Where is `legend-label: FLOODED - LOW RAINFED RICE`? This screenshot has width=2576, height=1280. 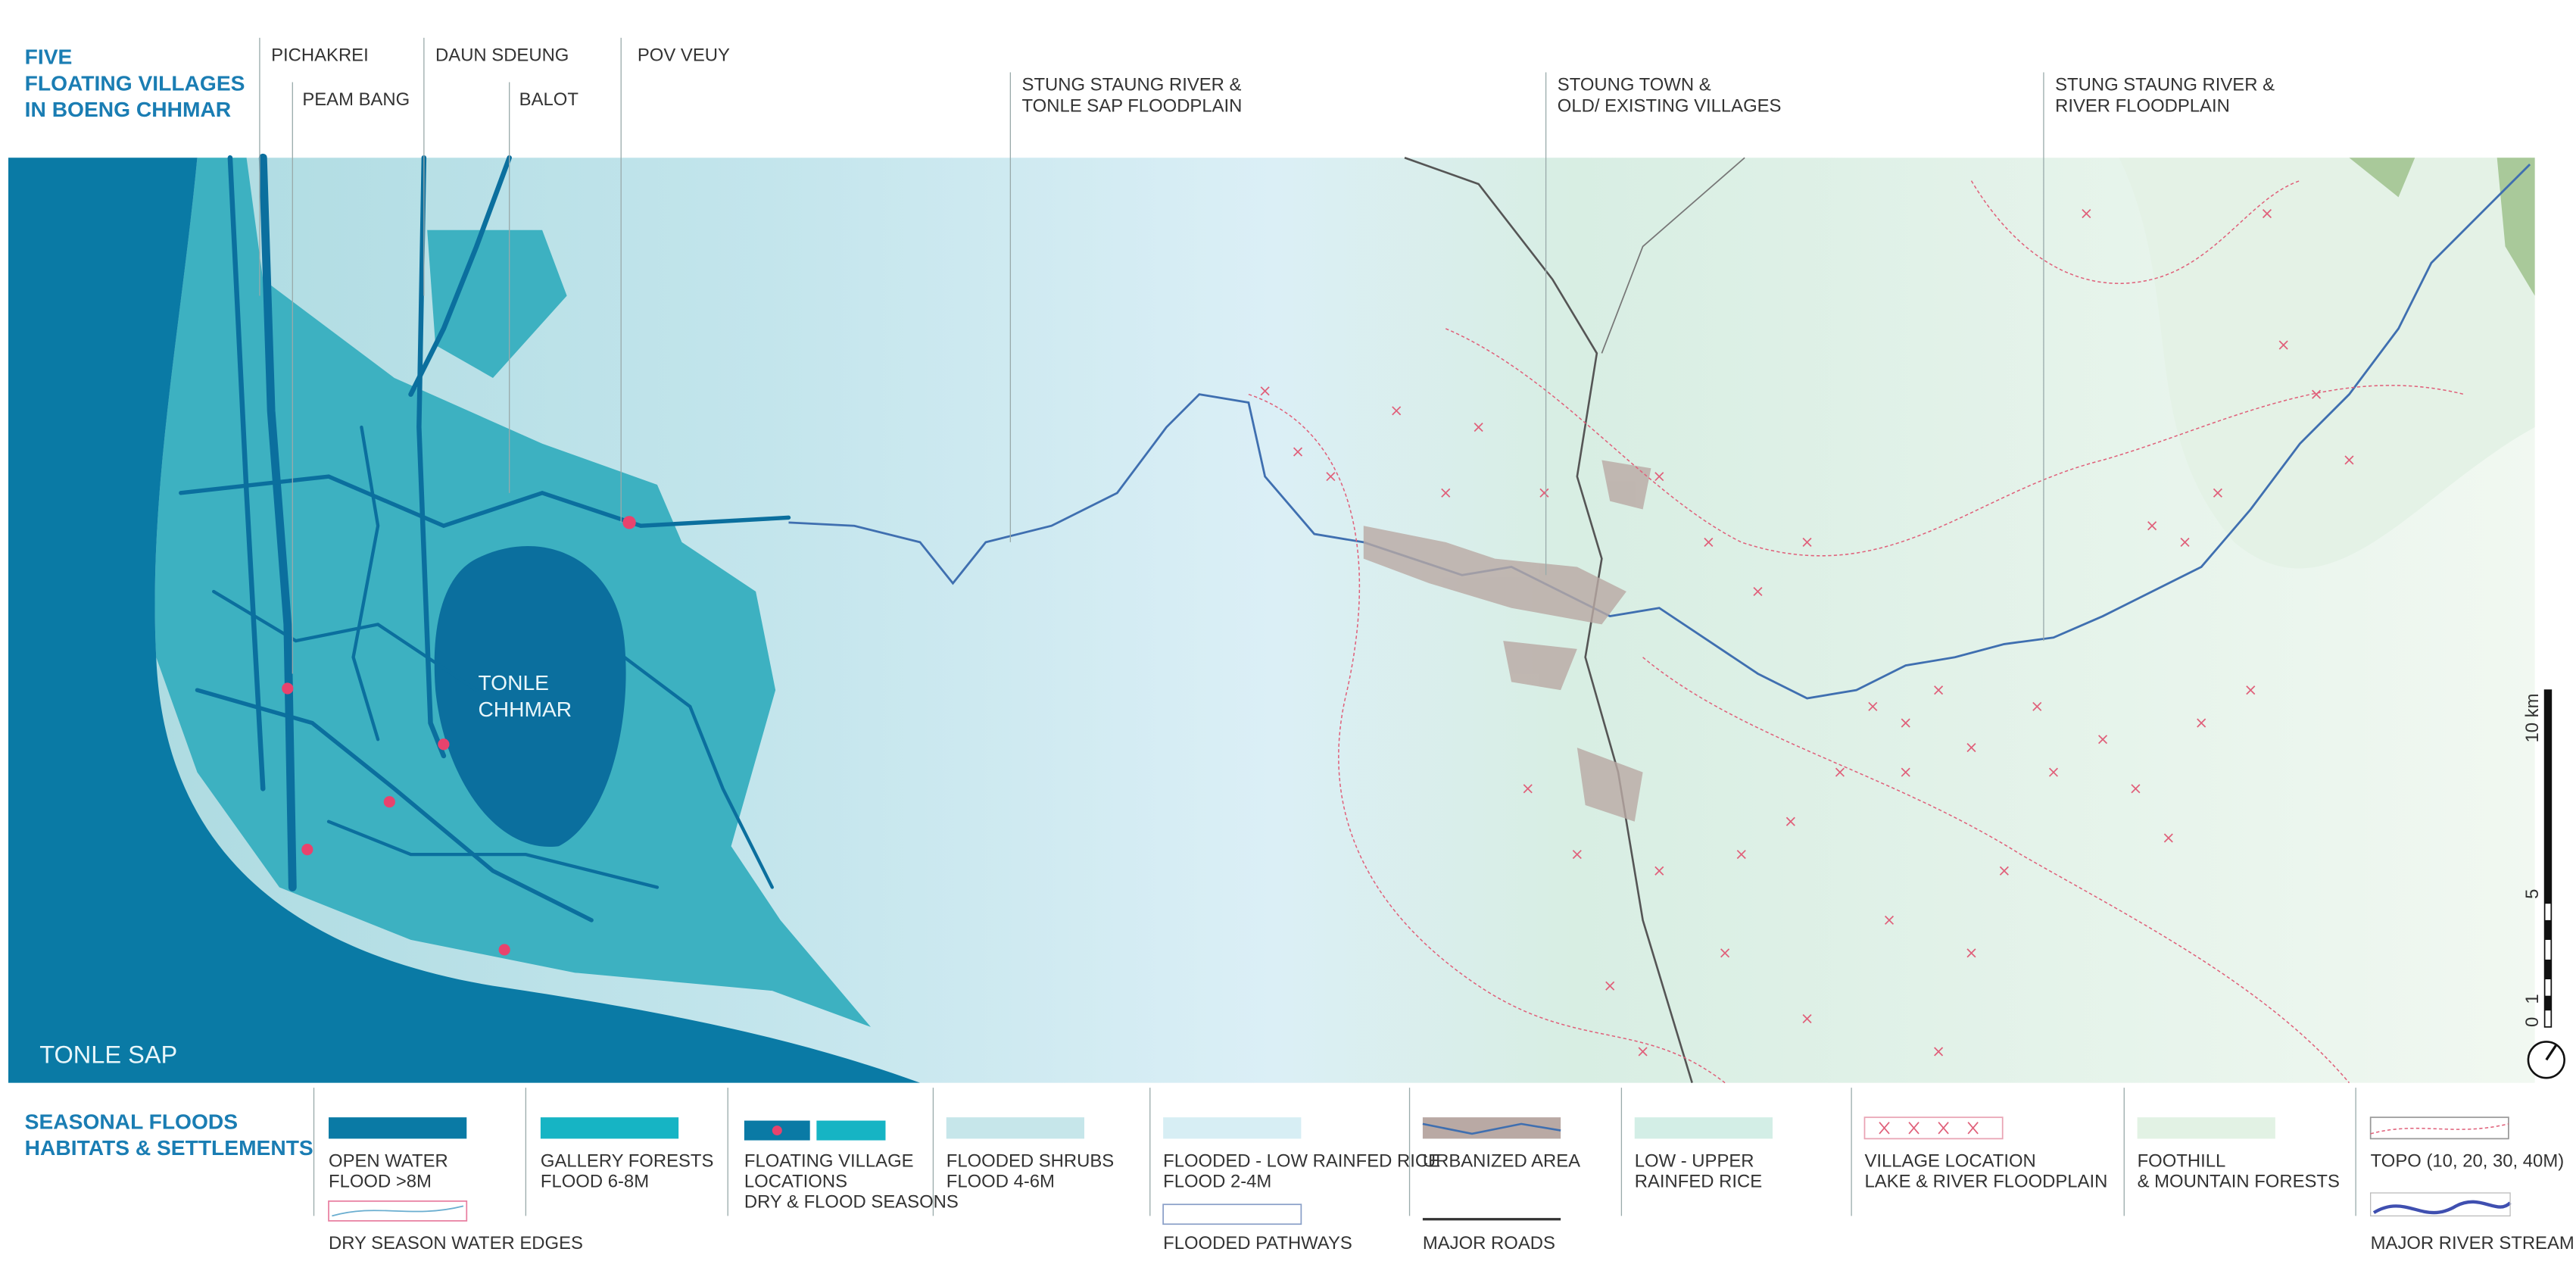
legend-label: FLOODED - LOW RAINFED RICE is located at coordinates (1301, 1160).